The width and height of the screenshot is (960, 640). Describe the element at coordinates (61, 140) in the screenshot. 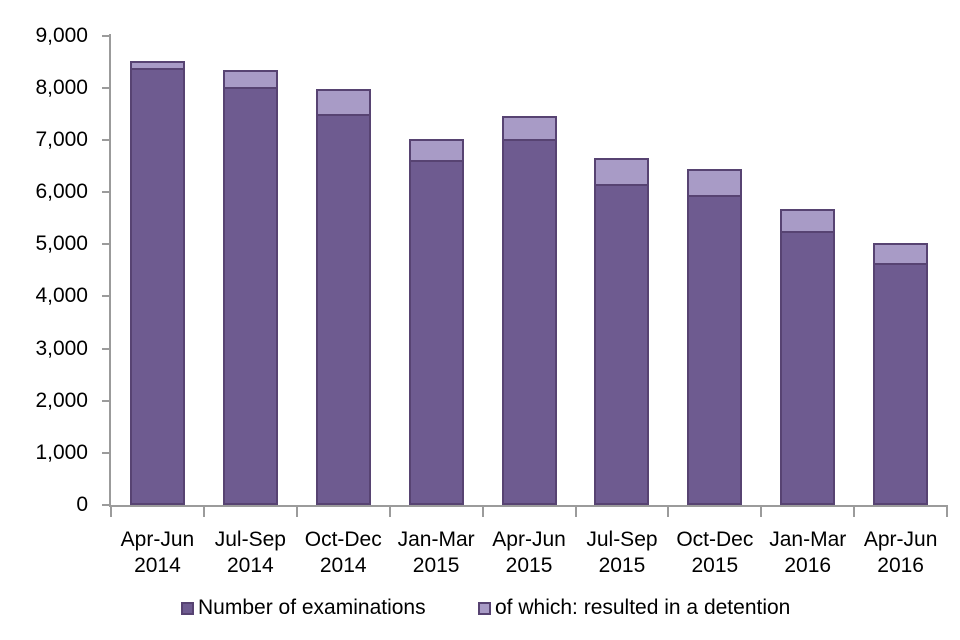

I see `y-tick-label: 7,000` at that location.